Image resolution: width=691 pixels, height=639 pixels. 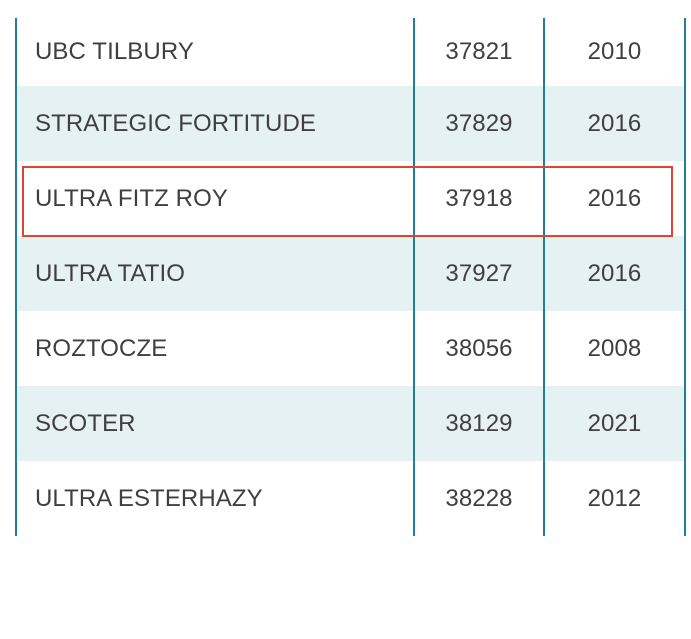 What do you see at coordinates (613, 423) in the screenshot?
I see `vessel-year-cell: 2021` at bounding box center [613, 423].